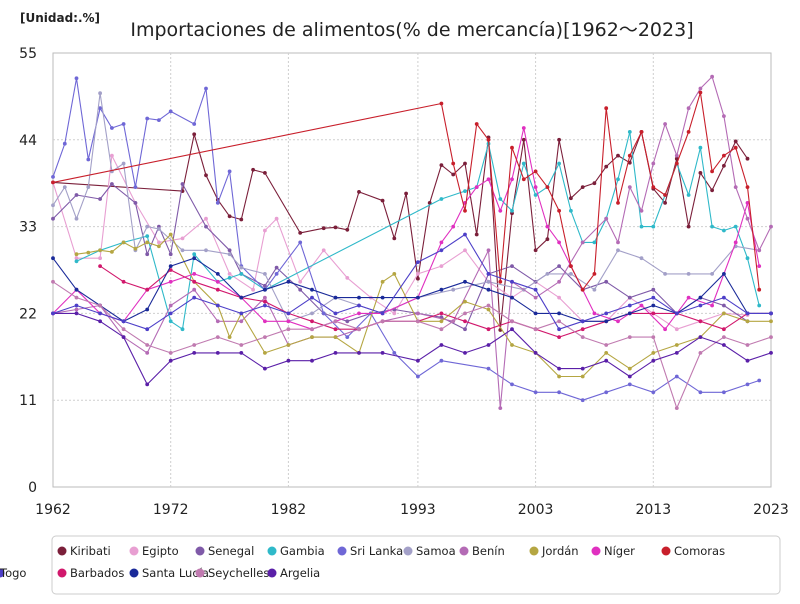 The width and height of the screenshot is (800, 604). I want to click on legend-item: Santa Lucía, so click(169, 573).